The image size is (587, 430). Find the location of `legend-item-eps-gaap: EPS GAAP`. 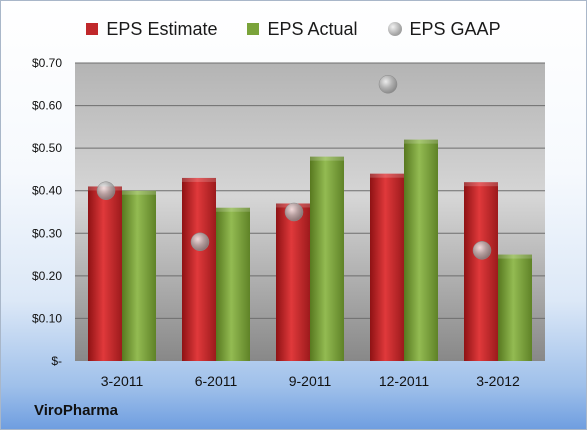

legend-item-eps-gaap: EPS GAAP is located at coordinates (444, 29).